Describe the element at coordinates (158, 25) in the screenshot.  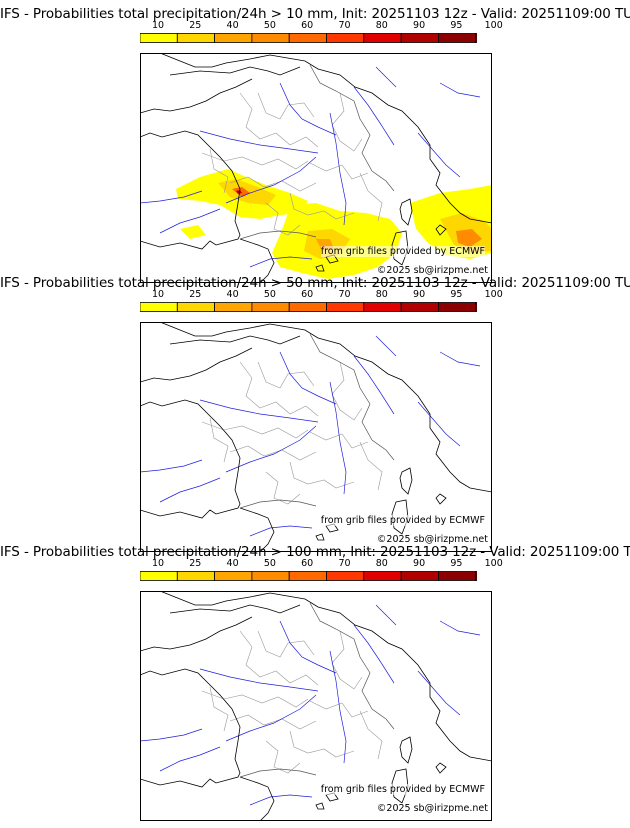
I see `colorbar-tick-label: 10` at that location.